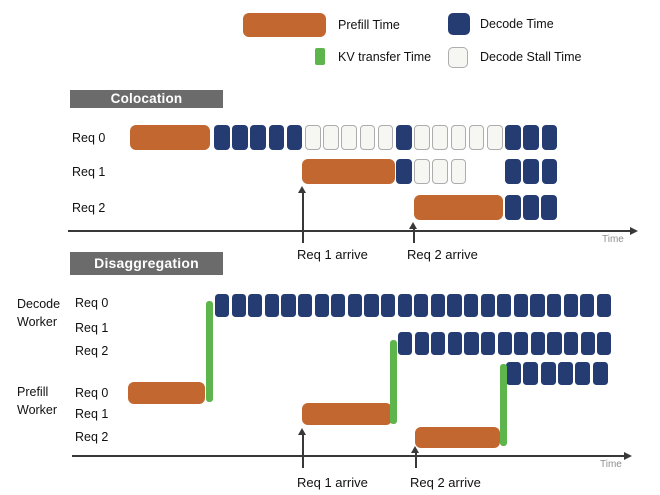 The width and height of the screenshot is (660, 495). What do you see at coordinates (89, 137) in the screenshot?
I see `colocation-req-label: Req 0` at bounding box center [89, 137].